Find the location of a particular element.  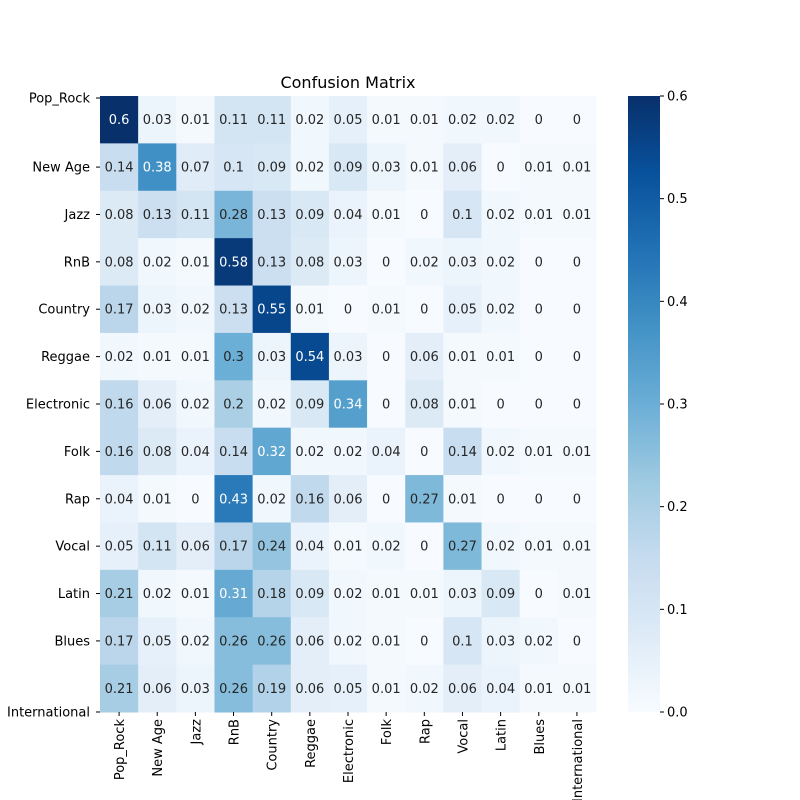

cell-value-label: 0.27 is located at coordinates (424, 499).